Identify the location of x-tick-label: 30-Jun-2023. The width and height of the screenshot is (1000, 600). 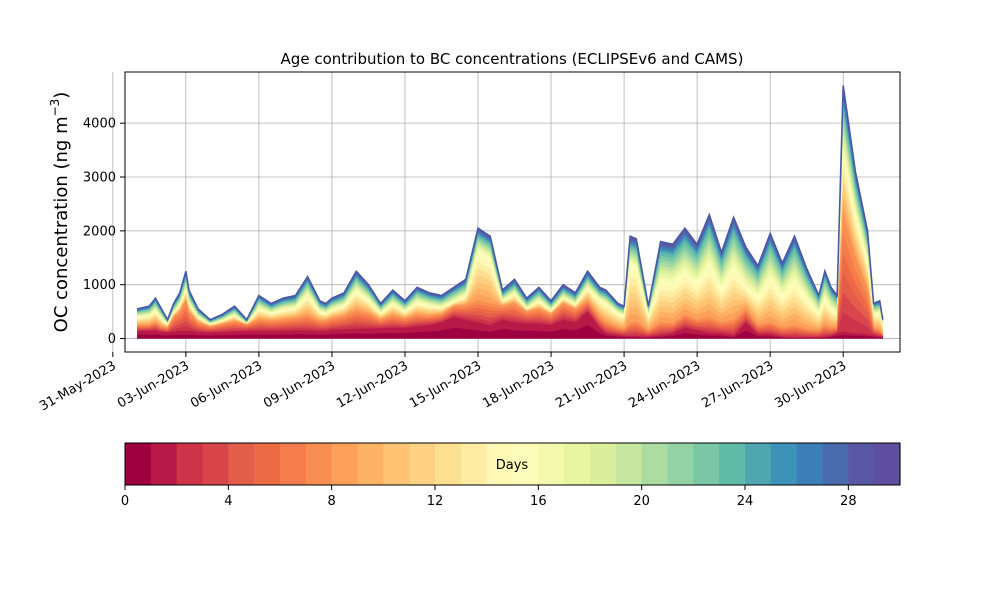
(810, 384).